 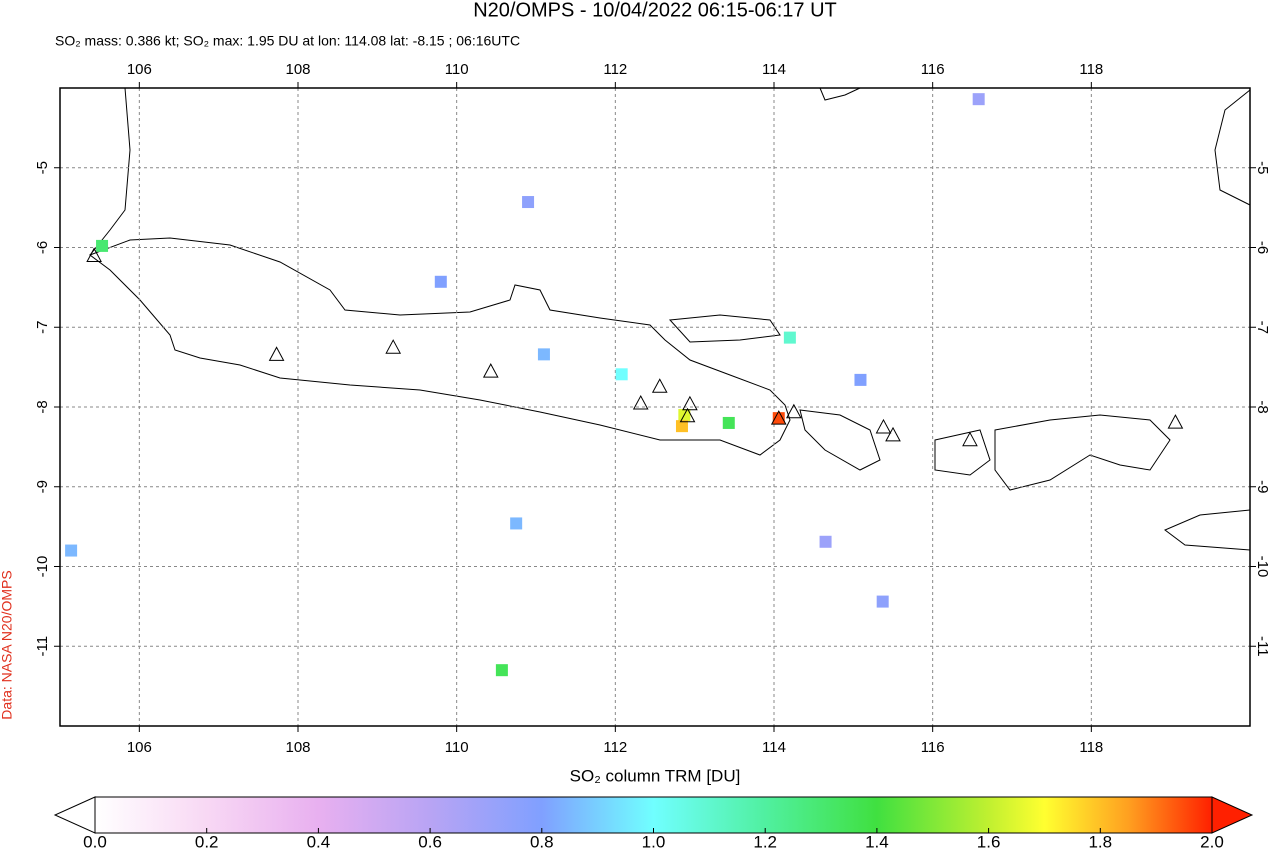 I want to click on colorbar-over, so click(x=1232, y=815).